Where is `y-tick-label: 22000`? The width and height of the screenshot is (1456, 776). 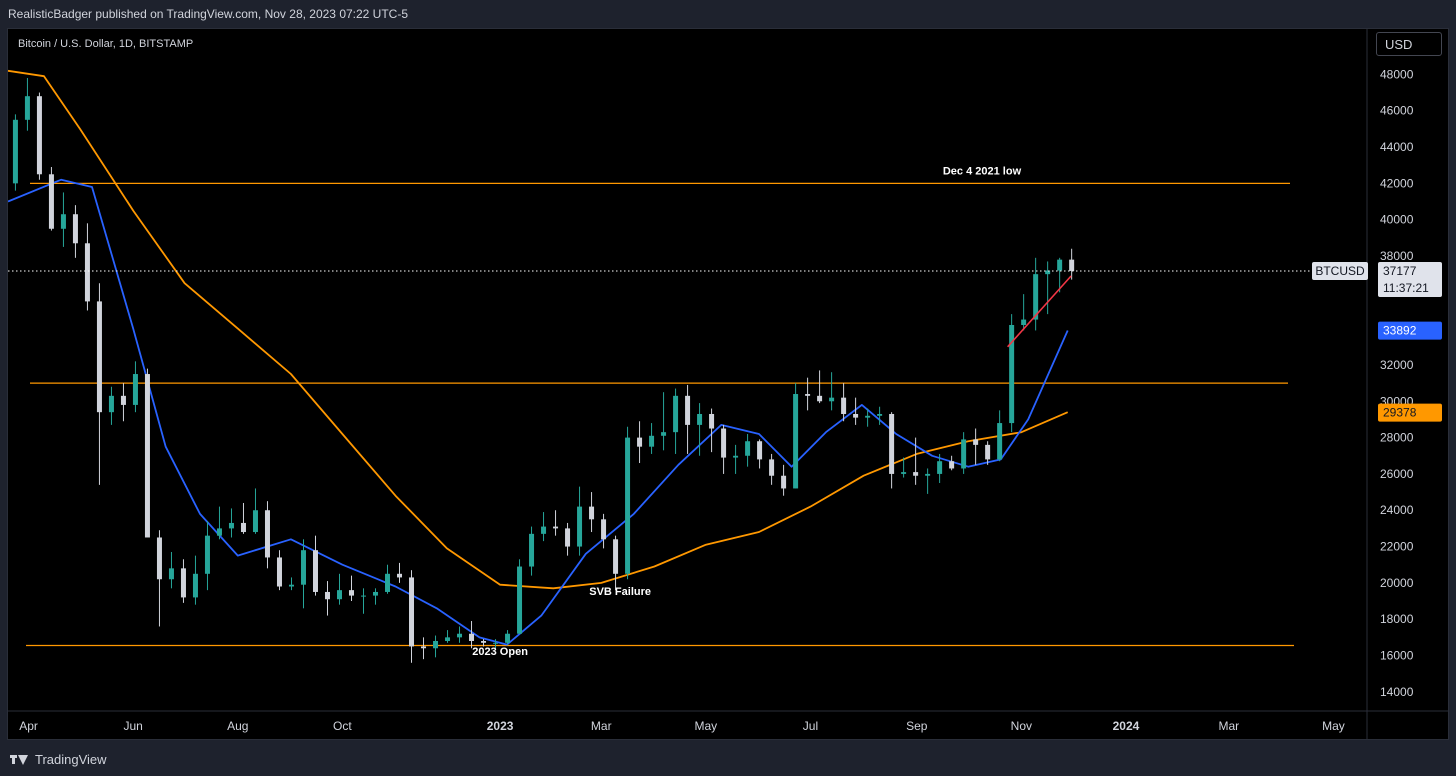
y-tick-label: 22000 is located at coordinates (1397, 547).